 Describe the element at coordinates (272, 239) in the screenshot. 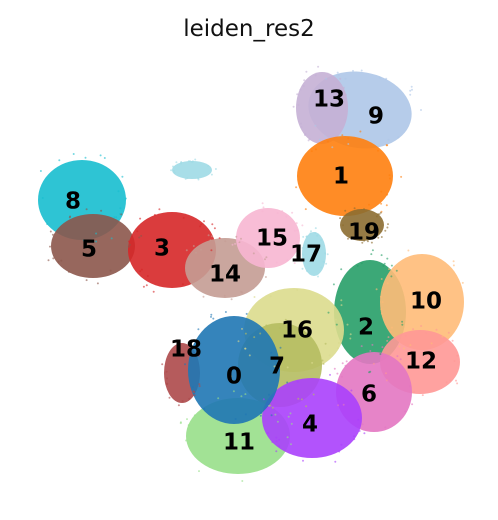

I see `cluster-label-15: 15` at that location.